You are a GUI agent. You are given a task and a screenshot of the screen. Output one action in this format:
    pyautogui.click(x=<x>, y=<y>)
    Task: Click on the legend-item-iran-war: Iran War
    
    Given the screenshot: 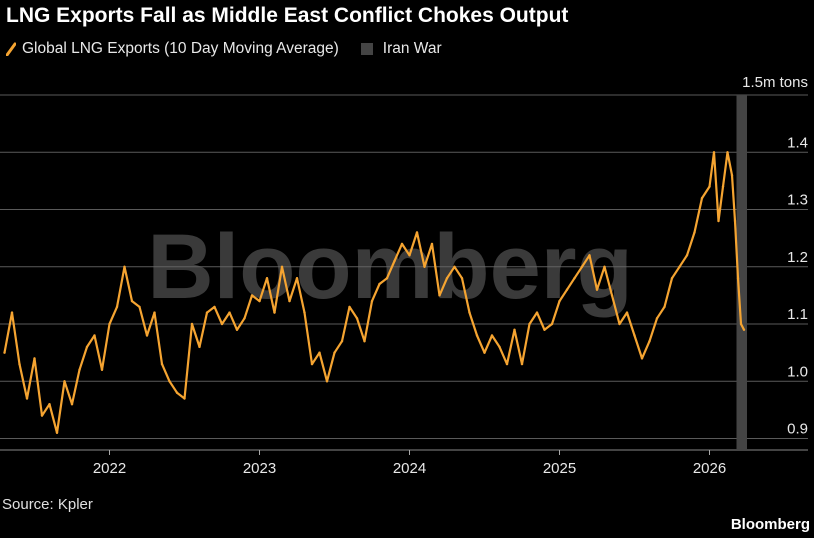 What is the action you would take?
    pyautogui.click(x=401, y=49)
    